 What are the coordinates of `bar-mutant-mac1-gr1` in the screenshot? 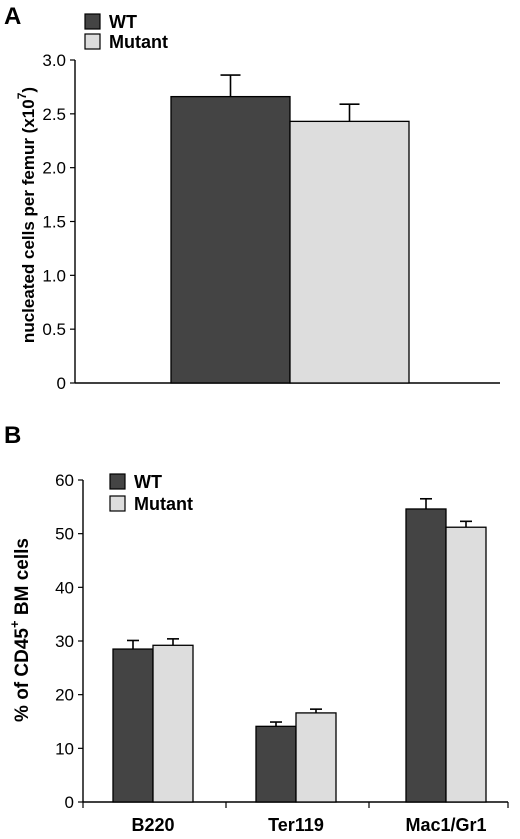 It's located at (466, 664).